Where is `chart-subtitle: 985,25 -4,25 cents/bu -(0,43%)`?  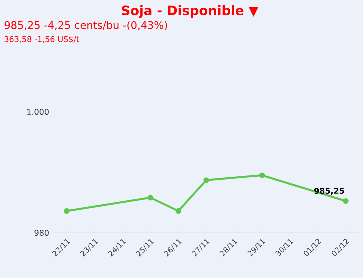
chart-subtitle: 985,25 -4,25 cents/bu -(0,43%) is located at coordinates (86, 26).